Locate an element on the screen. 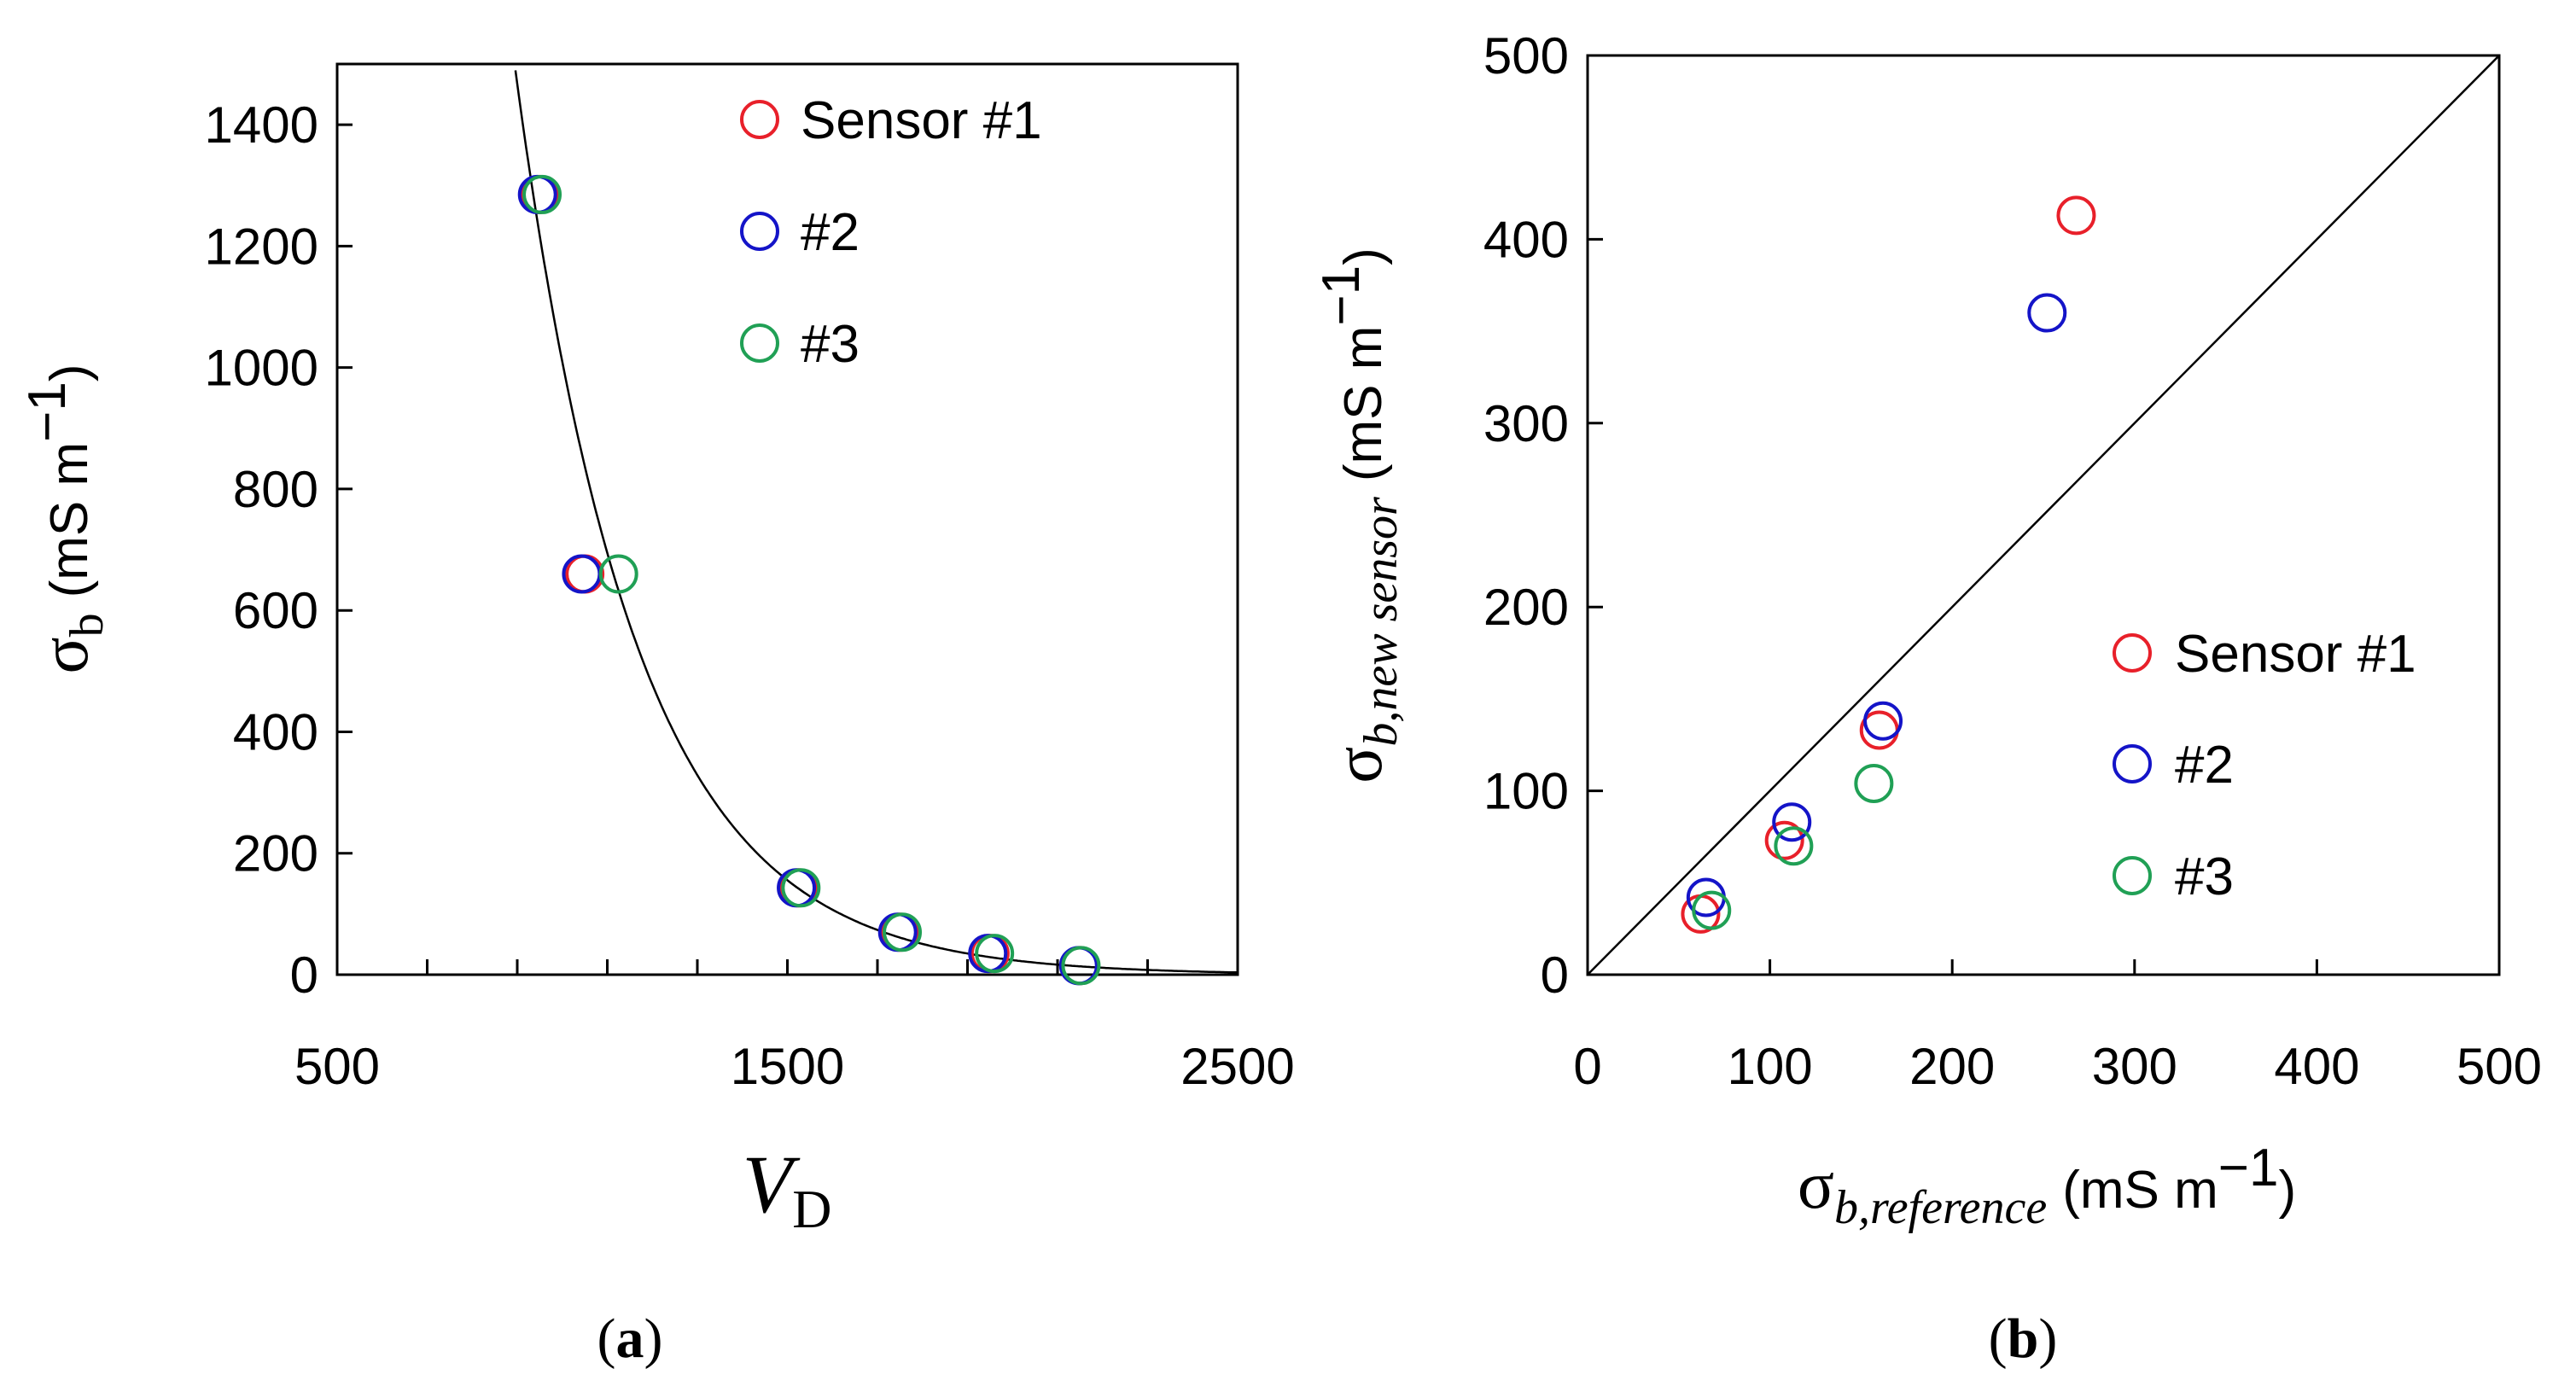  y-tick-label: 100 is located at coordinates (1526, 791).